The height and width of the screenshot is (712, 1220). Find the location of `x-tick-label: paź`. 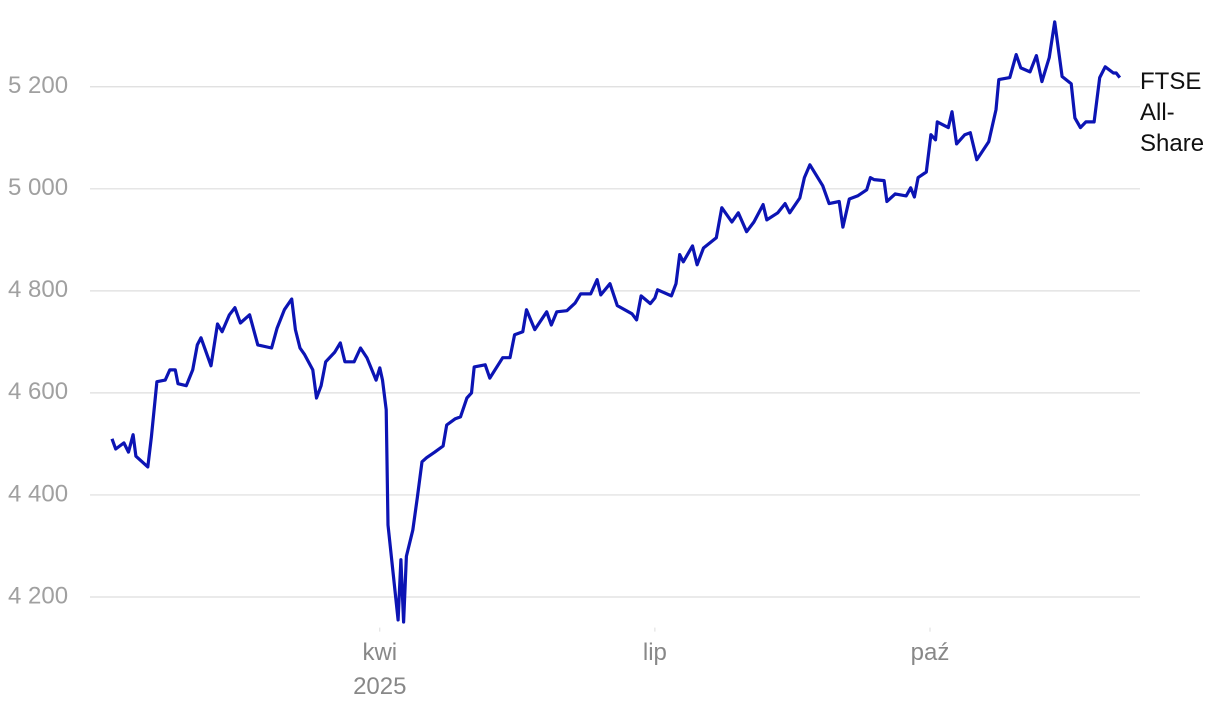

x-tick-label: paź is located at coordinates (930, 652).